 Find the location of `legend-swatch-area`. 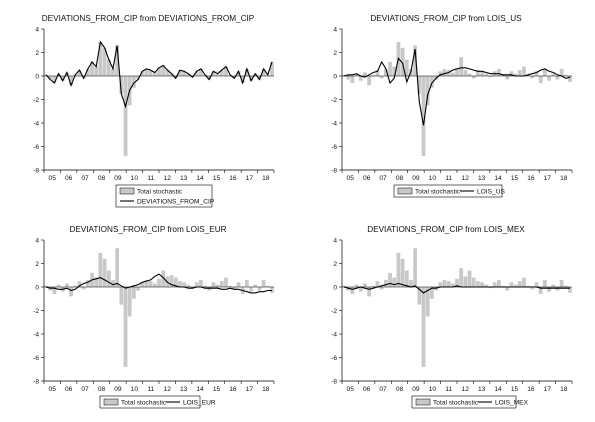

legend-swatch-area is located at coordinates (111, 402).